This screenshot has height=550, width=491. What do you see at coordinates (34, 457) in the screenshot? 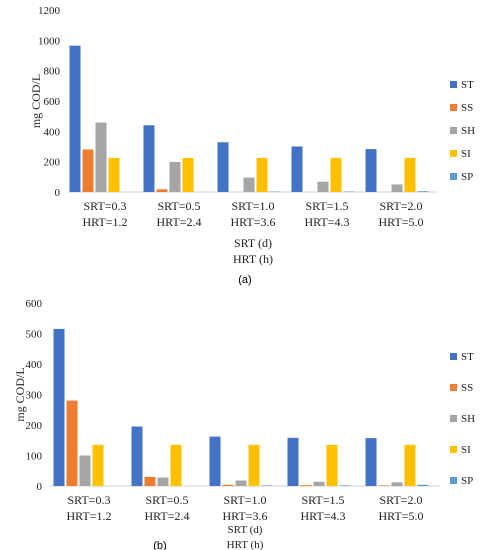
I see `y-tick-label: 100` at bounding box center [34, 457].